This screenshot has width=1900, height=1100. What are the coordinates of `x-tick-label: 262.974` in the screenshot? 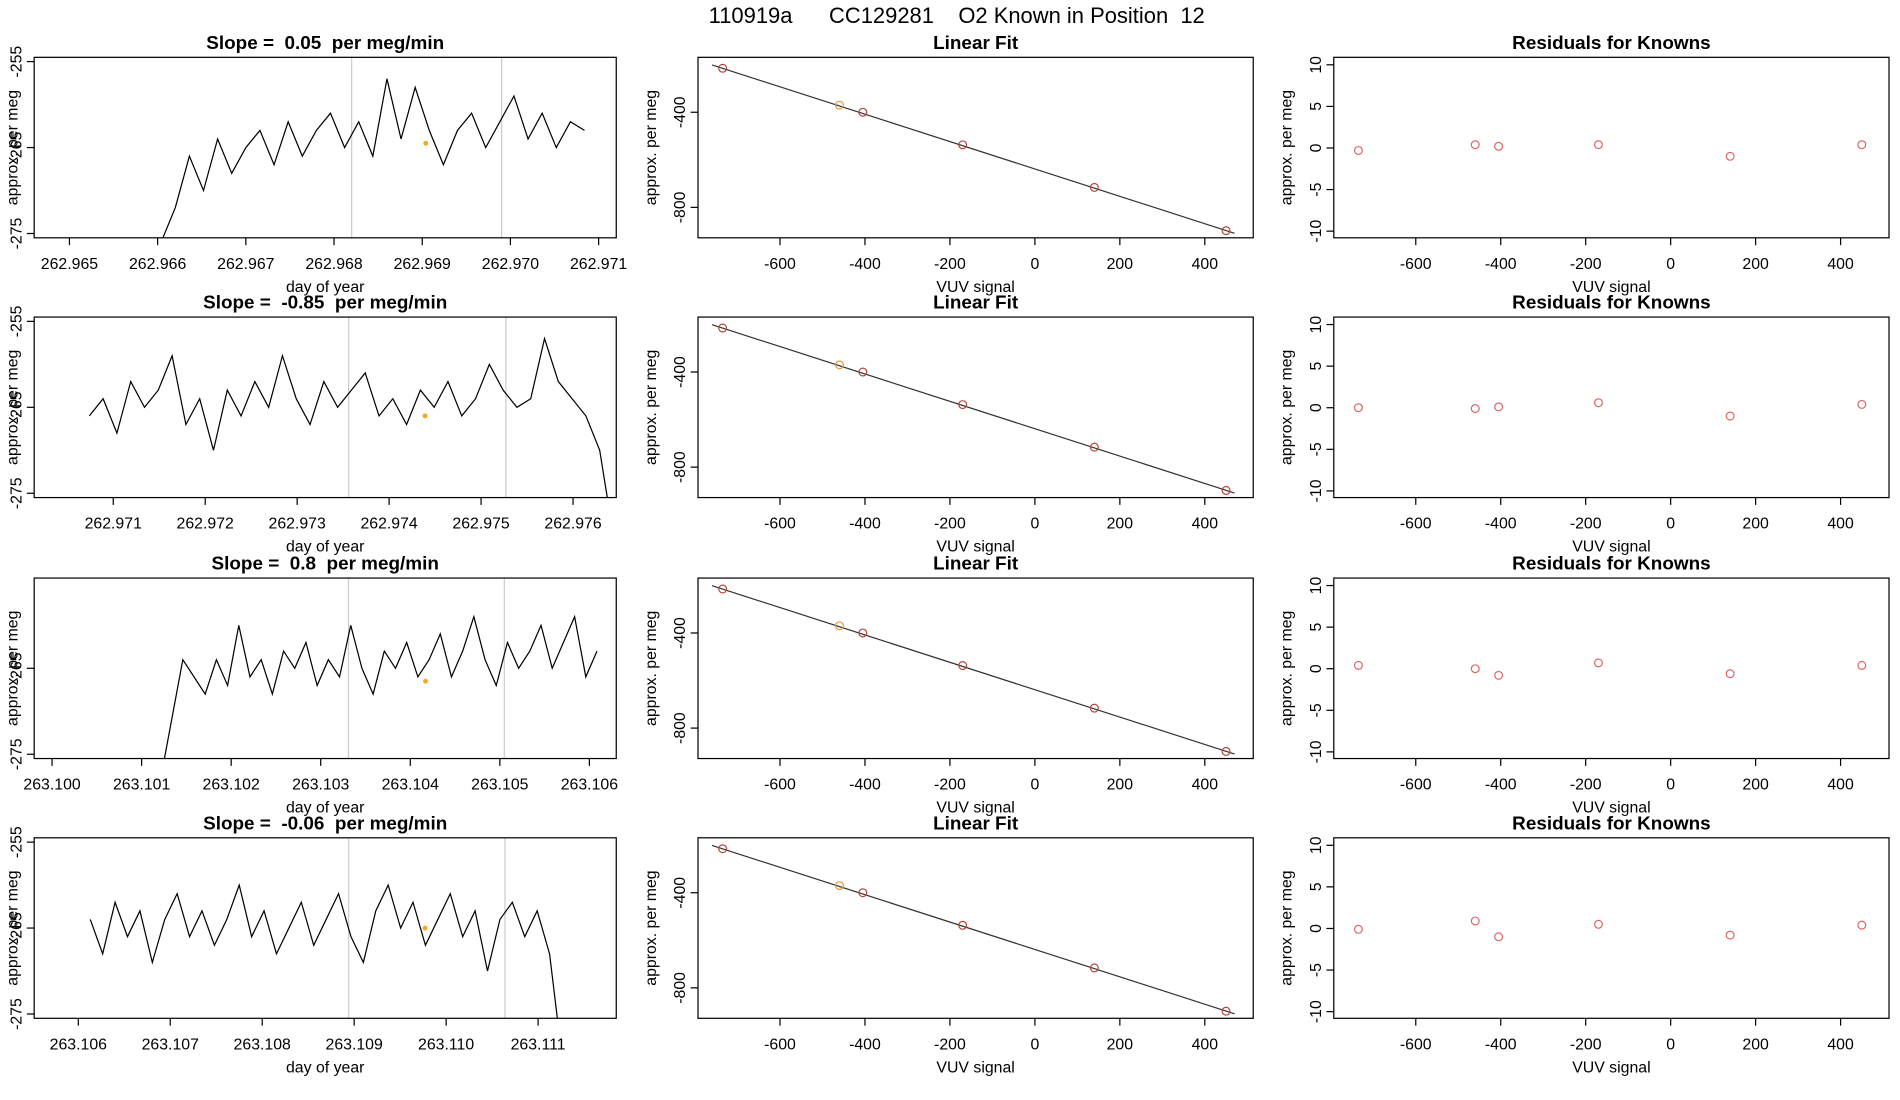 It's located at (388, 524).